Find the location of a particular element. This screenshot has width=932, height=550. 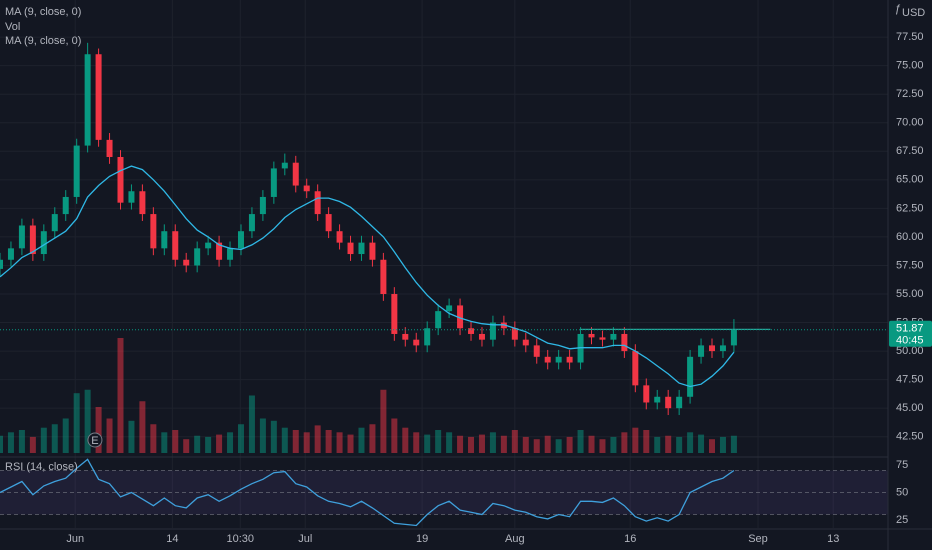

event-marker is located at coordinates (95, 440).